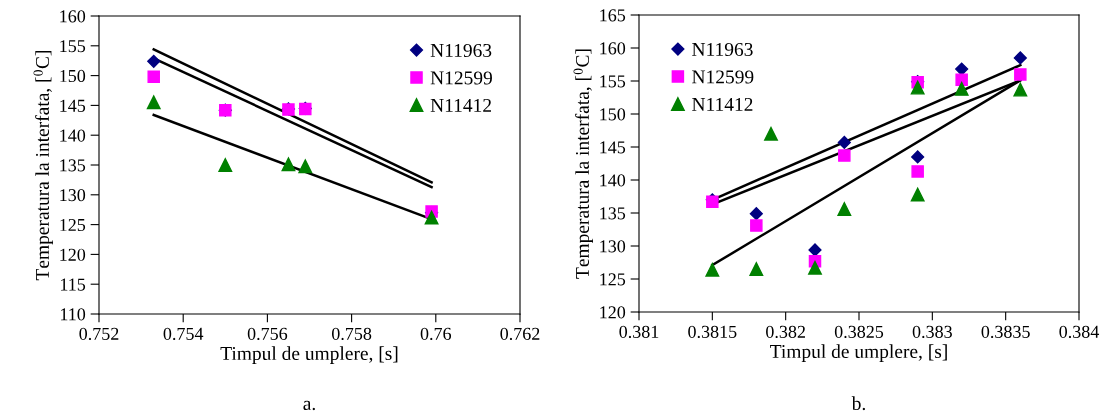 This screenshot has width=1111, height=417. Describe the element at coordinates (785, 331) in the screenshot. I see `x-tick-label: 0.382` at that location.